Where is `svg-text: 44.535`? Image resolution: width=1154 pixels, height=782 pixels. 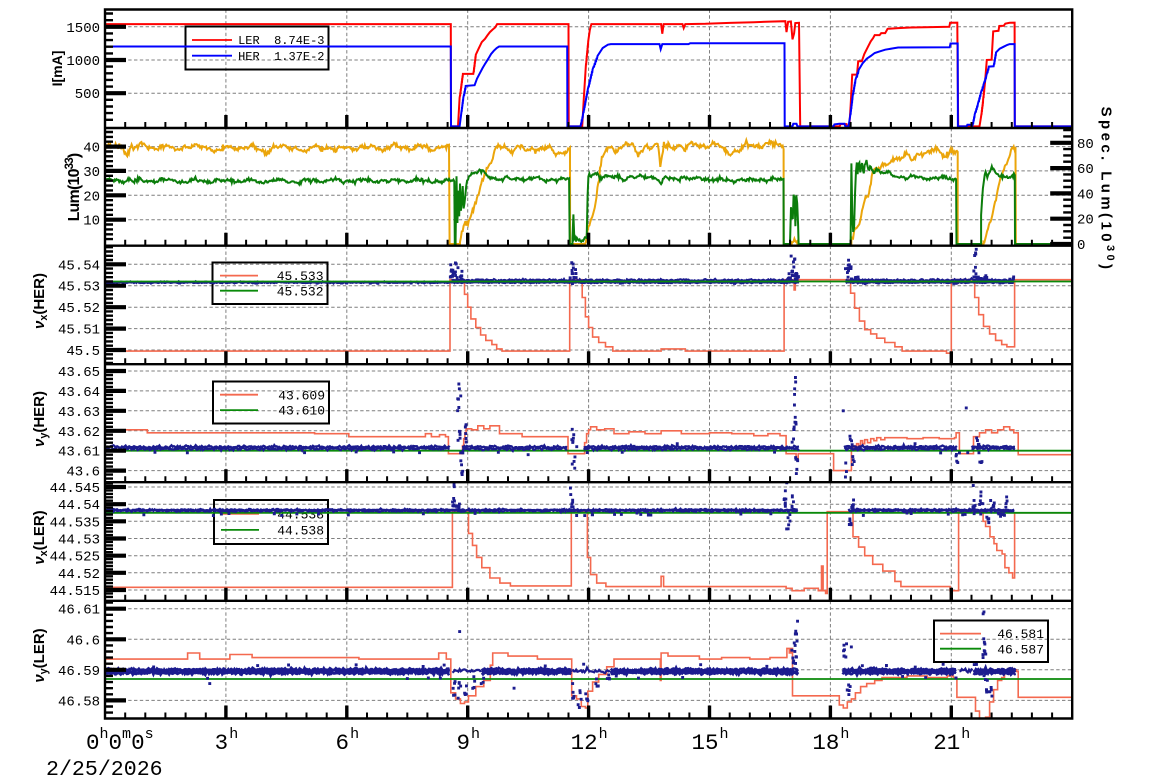
svg-text: 44.535 is located at coordinates (75, 523).